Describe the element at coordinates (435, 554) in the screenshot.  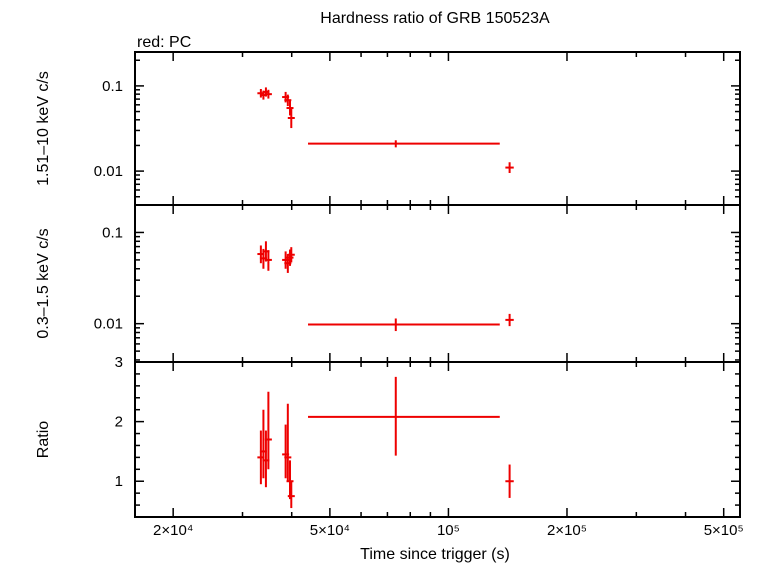
I see `x-axis-label: Time since trigger (s)` at that location.